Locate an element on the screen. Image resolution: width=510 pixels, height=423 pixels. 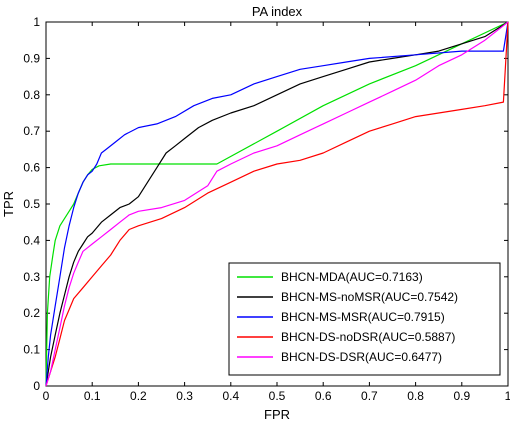
y-tick-label: 0.5 is located at coordinates (31, 204).